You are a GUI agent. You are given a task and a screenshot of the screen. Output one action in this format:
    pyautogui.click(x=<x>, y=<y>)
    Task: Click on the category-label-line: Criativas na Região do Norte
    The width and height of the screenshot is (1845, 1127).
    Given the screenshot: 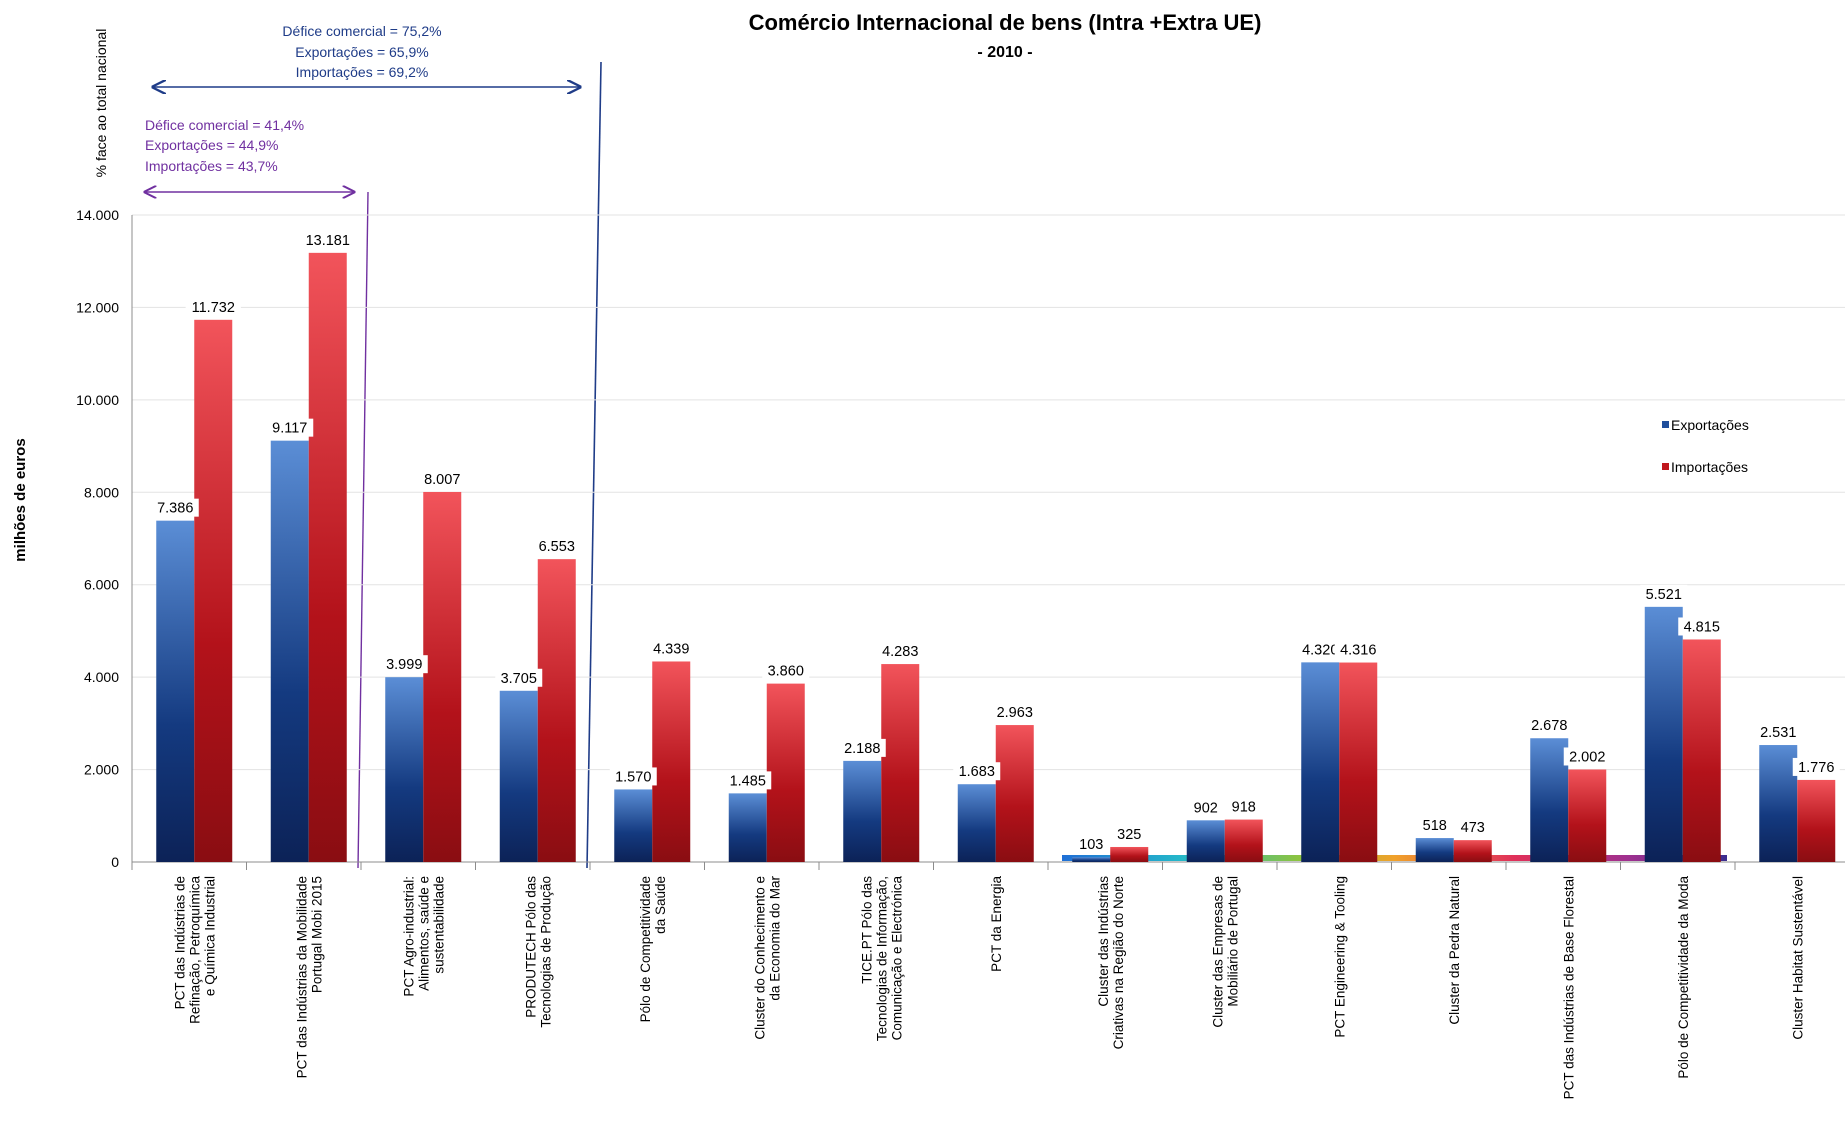 What is the action you would take?
    pyautogui.click(x=1118, y=962)
    